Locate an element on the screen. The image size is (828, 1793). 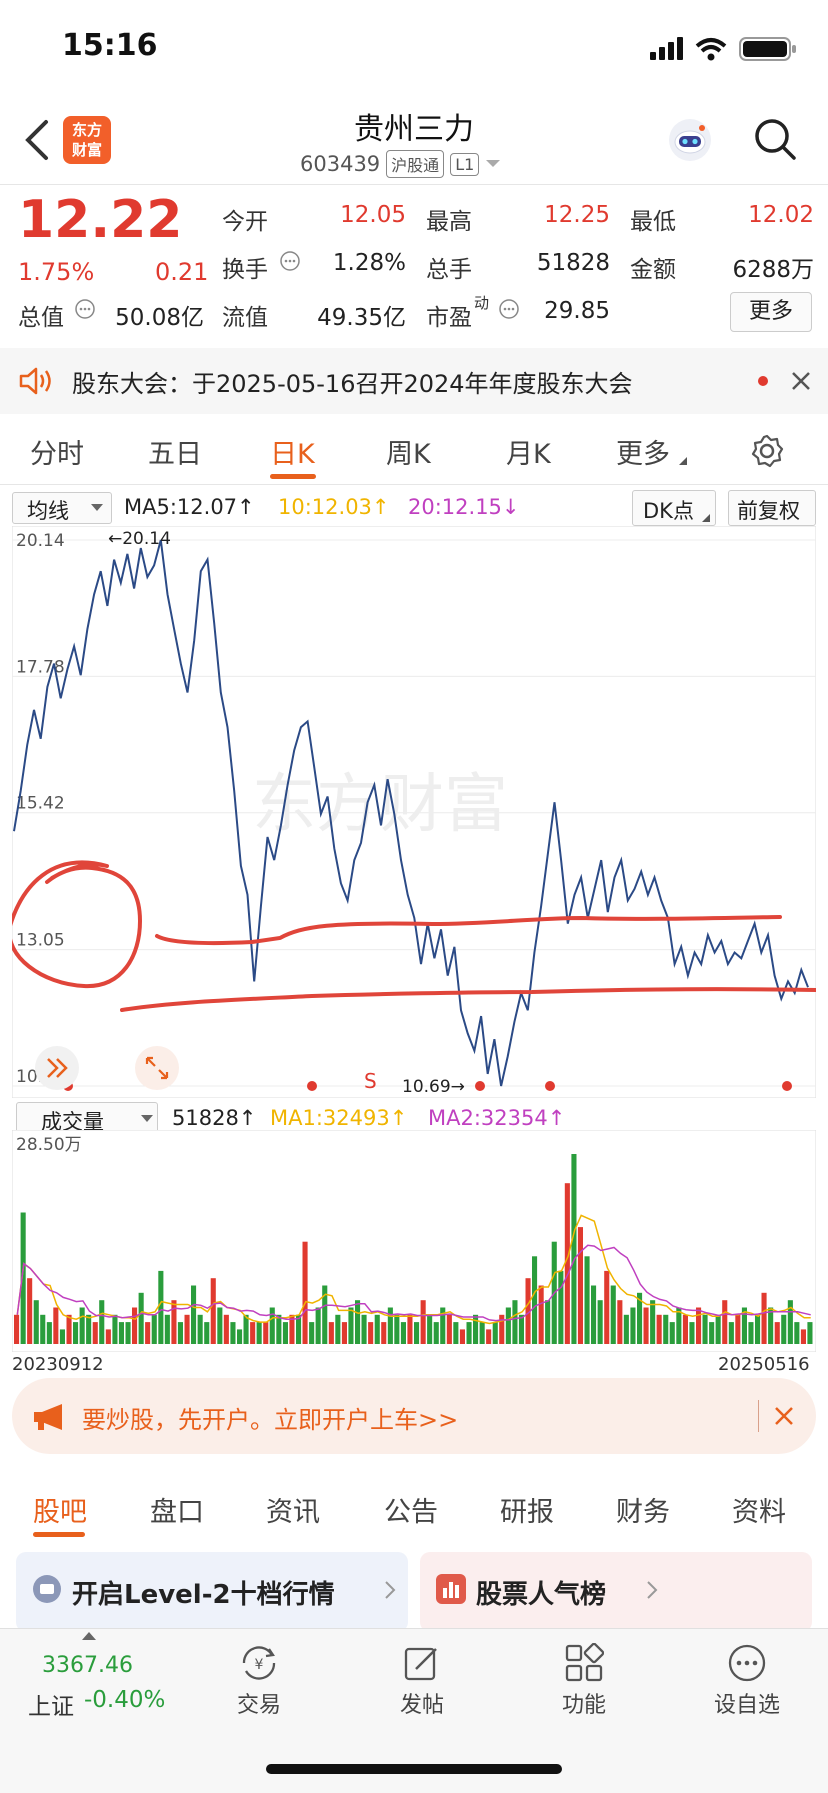
grid-icon is located at coordinates (584, 1663).